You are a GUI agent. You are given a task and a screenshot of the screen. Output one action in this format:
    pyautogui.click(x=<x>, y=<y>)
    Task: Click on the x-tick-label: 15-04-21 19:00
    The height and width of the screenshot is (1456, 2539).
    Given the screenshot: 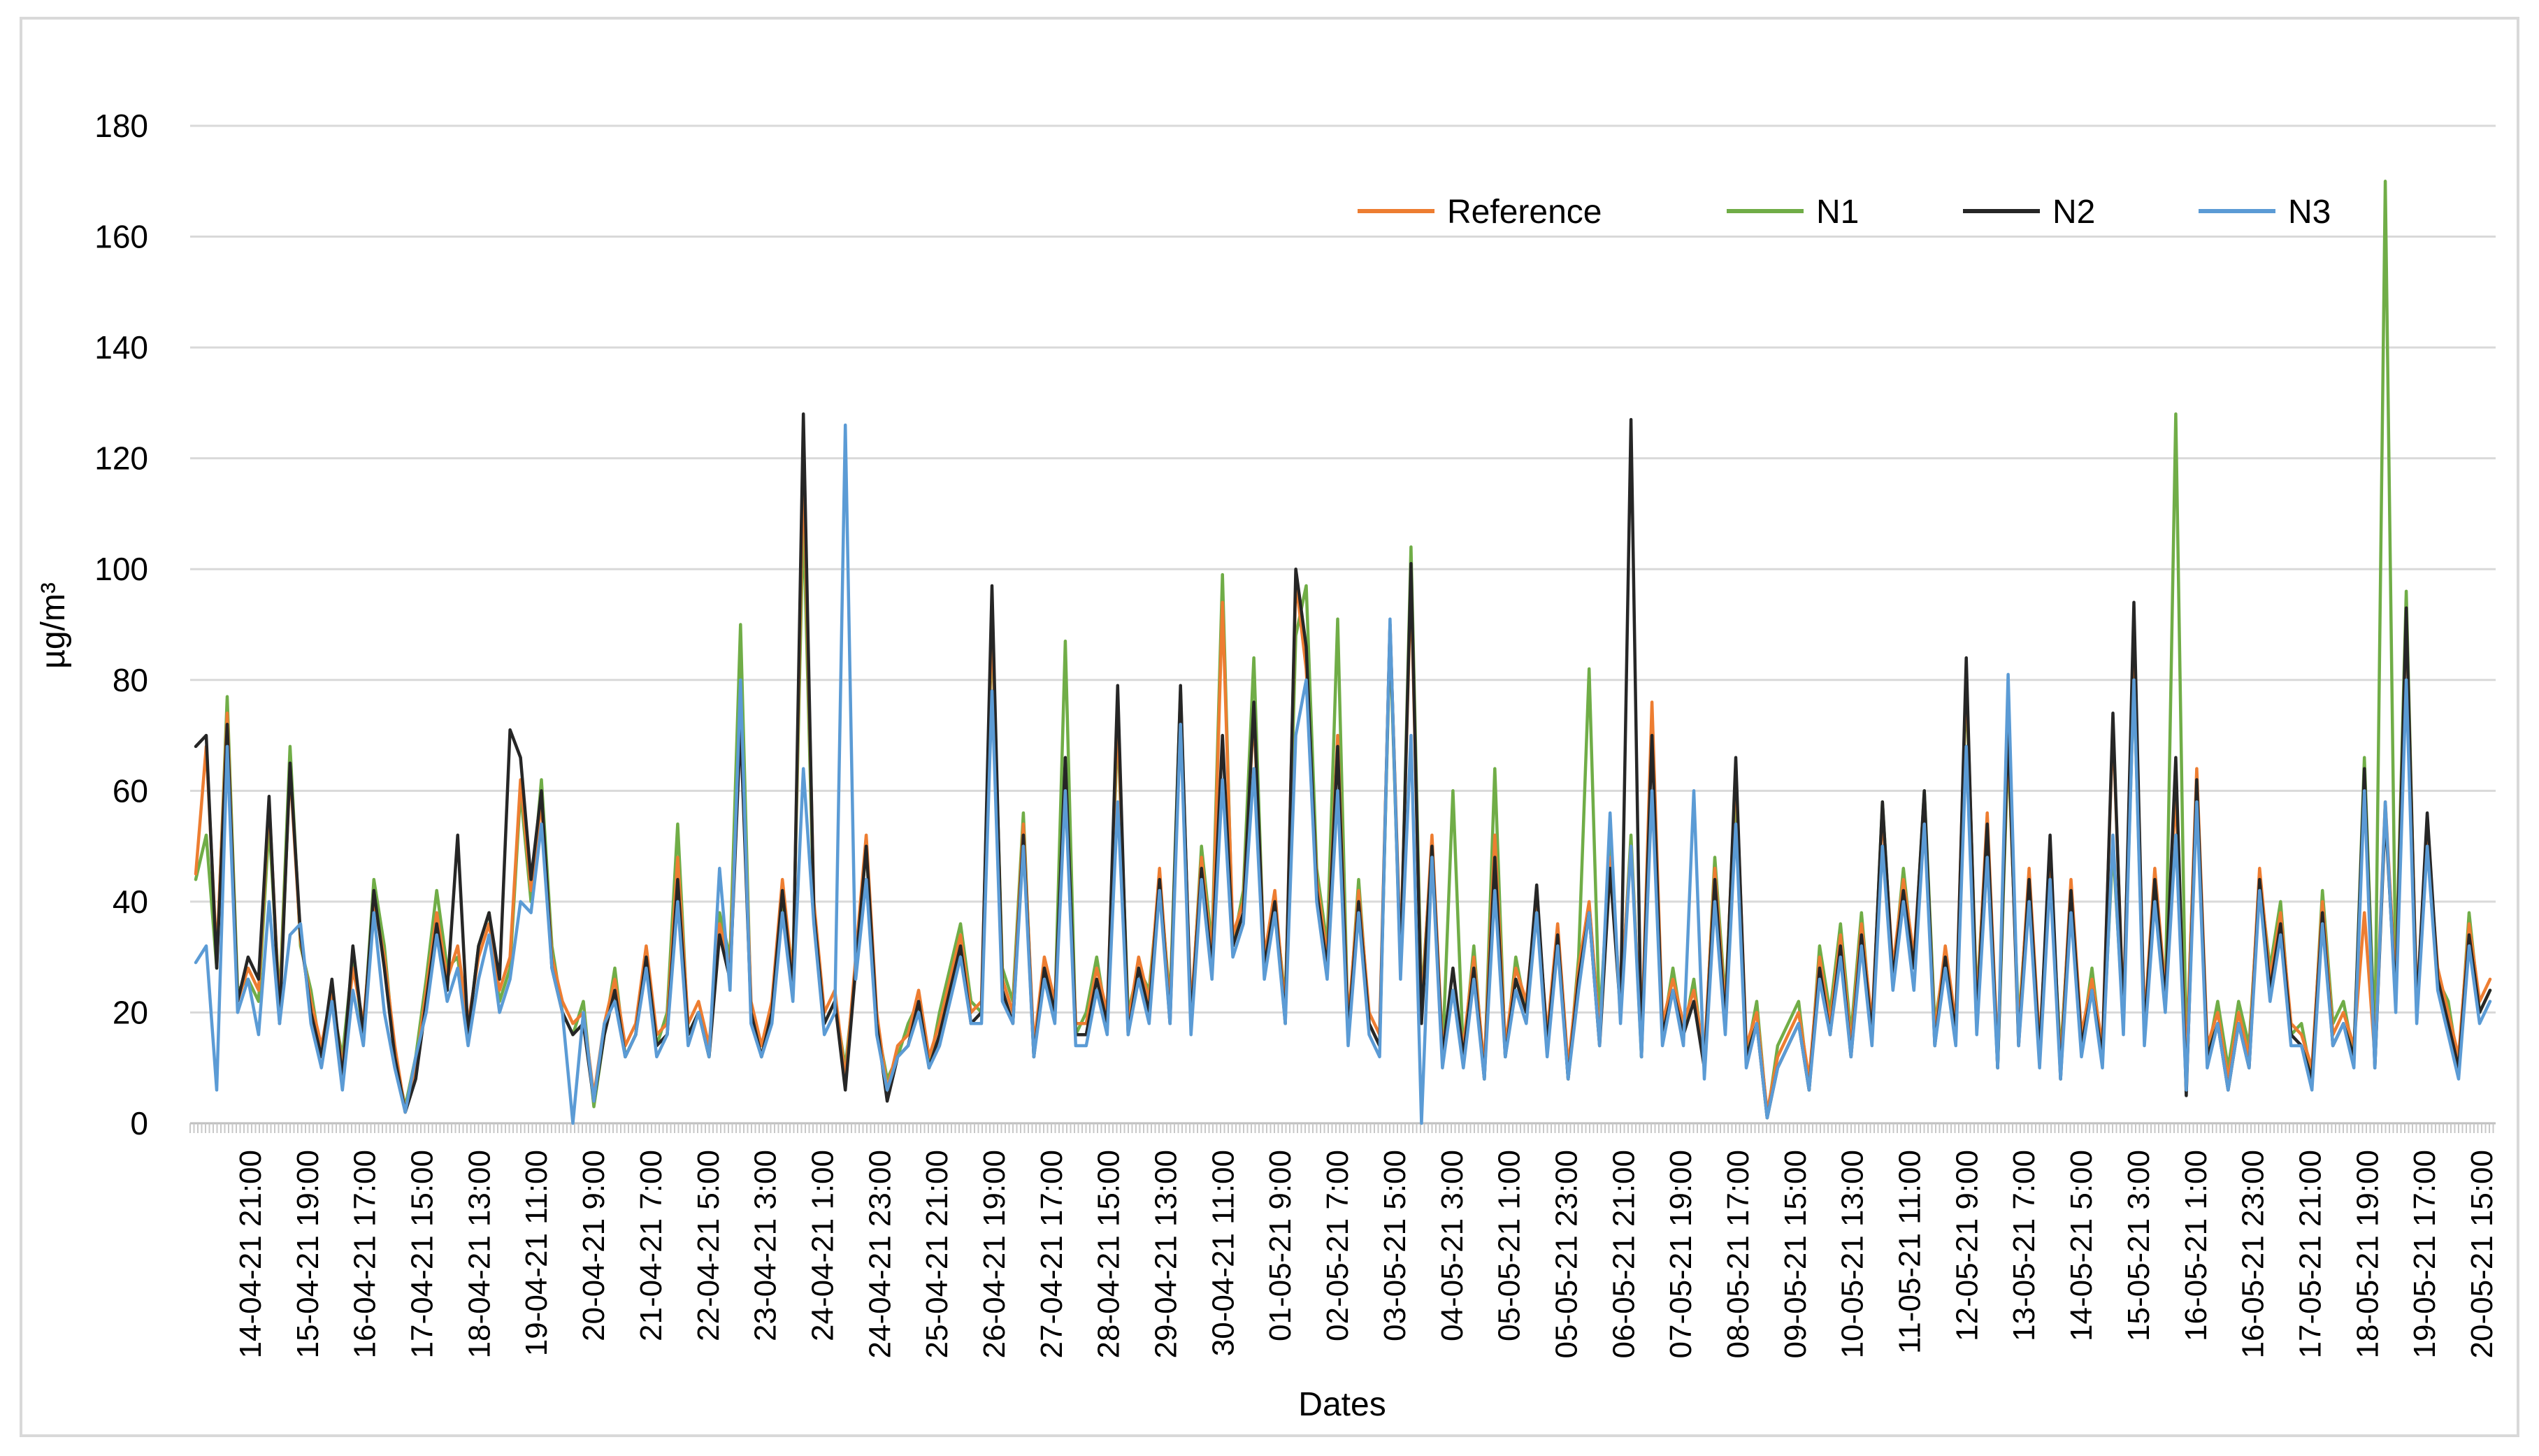 What is the action you would take?
    pyautogui.click(x=308, y=1254)
    